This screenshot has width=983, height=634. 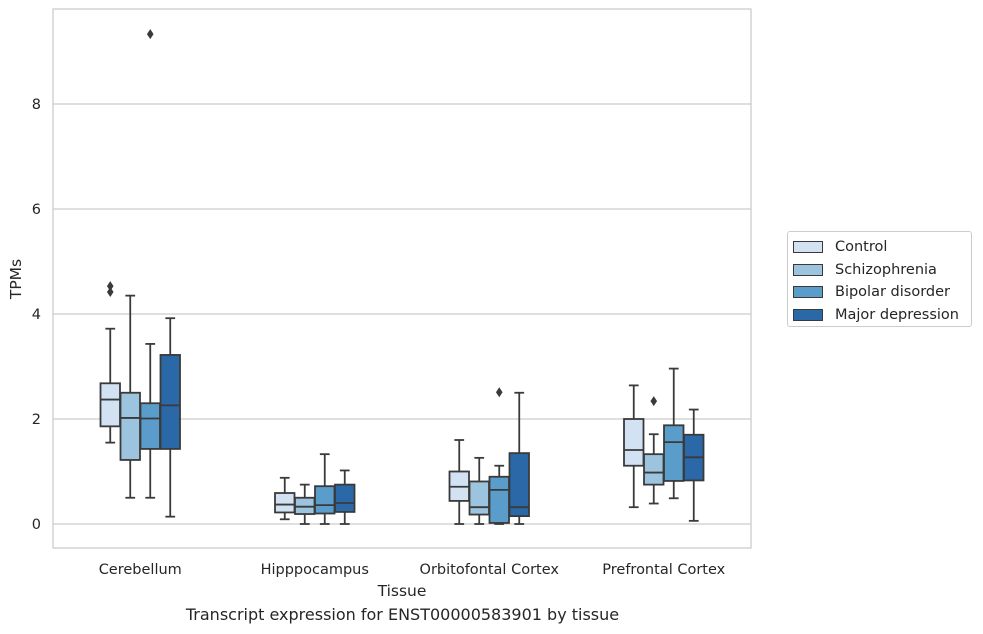 I want to click on legend-item: Major depression, so click(x=881, y=315).